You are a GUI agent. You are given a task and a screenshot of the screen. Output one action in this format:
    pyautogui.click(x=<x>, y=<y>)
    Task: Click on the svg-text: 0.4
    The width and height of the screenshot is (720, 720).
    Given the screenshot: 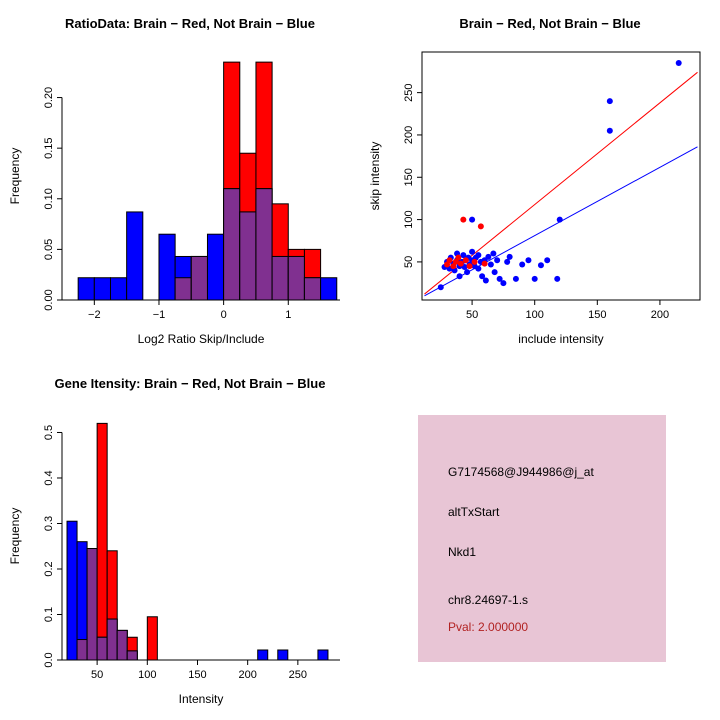 What is the action you would take?
    pyautogui.click(x=49, y=477)
    